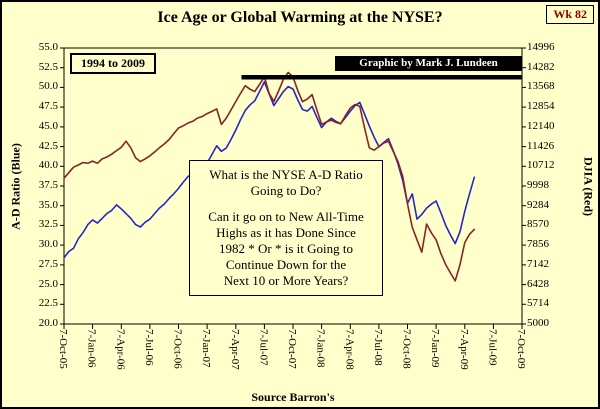 Image resolution: width=600 pixels, height=409 pixels. What do you see at coordinates (541, 125) in the screenshot?
I see `y-axis-right-tick-label: 12140` at bounding box center [541, 125].